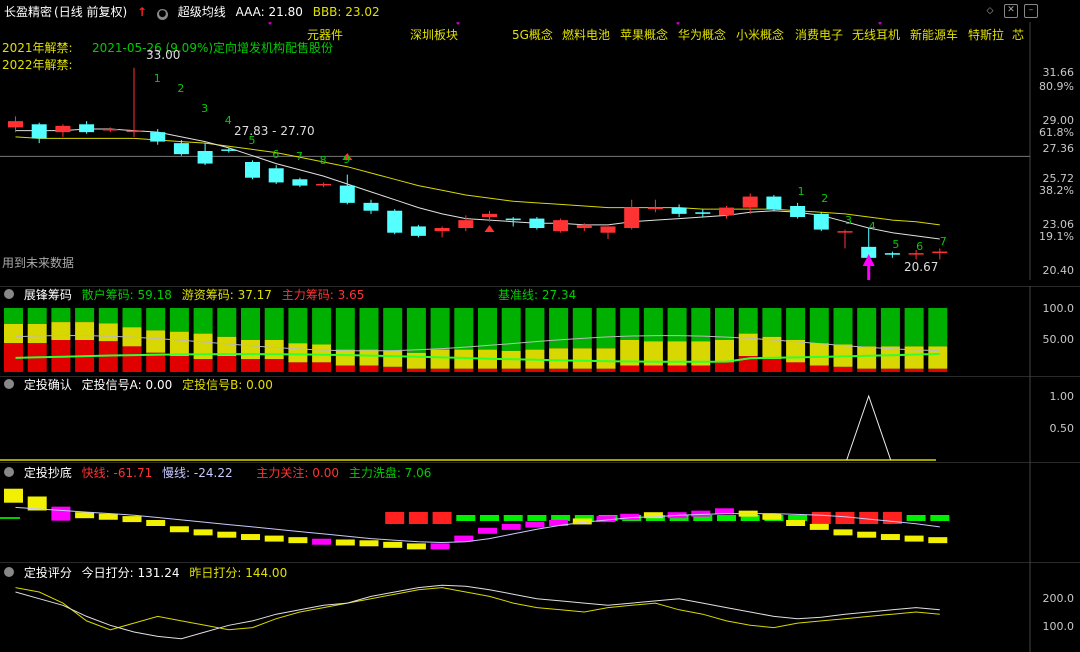 The height and width of the screenshot is (652, 1080). I want to click on signal-a: 定投信号A: 0.00, so click(127, 385).